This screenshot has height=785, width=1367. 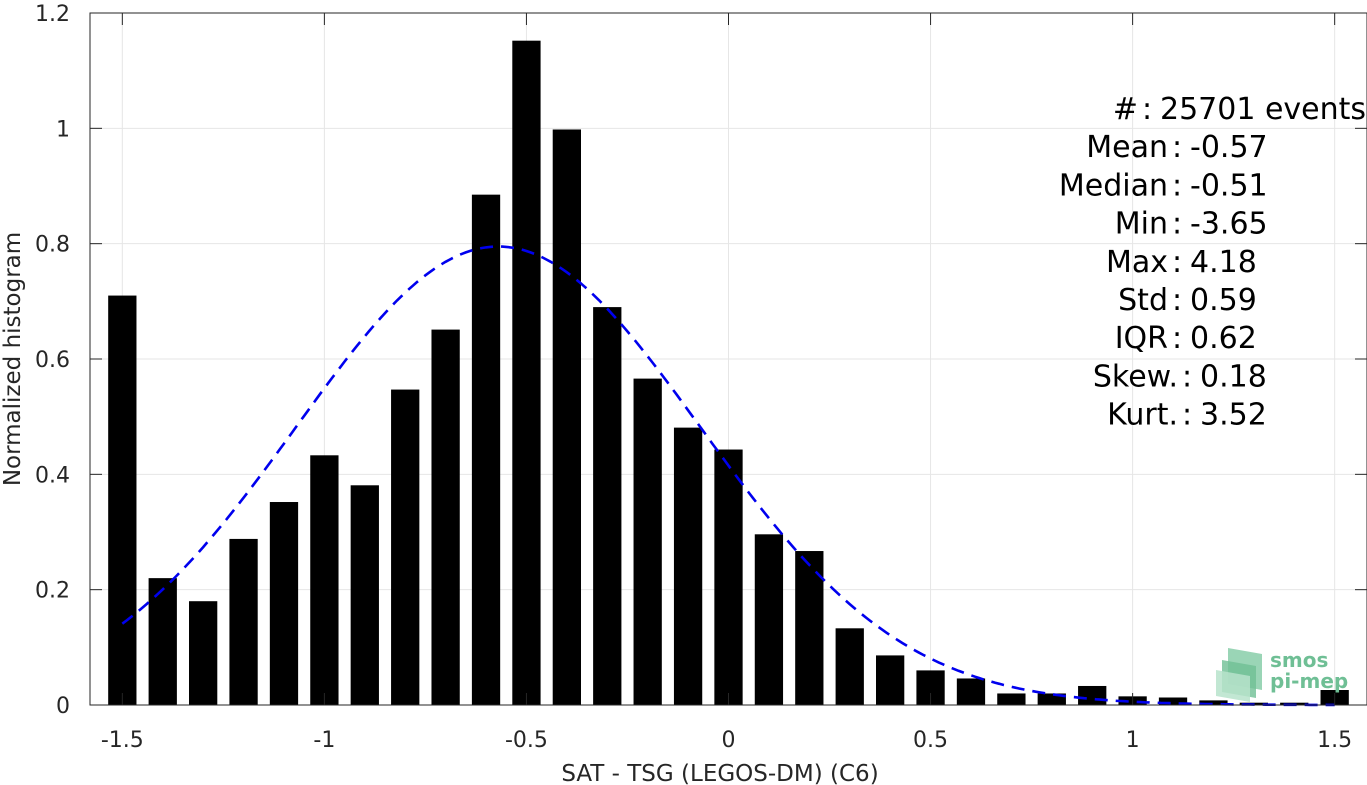 I want to click on stat-value: -3.65, so click(x=1229, y=224).